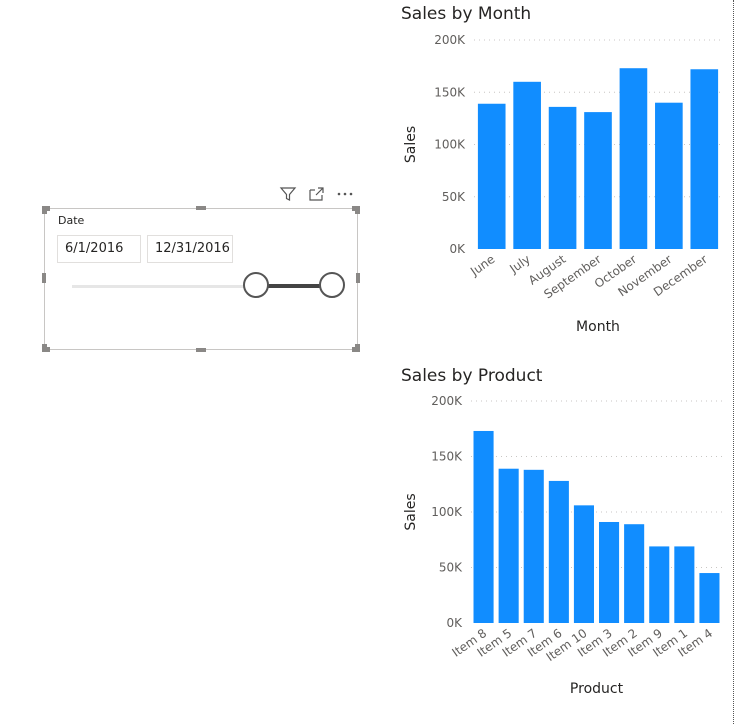  What do you see at coordinates (670, 643) in the screenshot?
I see `x-tick-label: Item 1` at bounding box center [670, 643].